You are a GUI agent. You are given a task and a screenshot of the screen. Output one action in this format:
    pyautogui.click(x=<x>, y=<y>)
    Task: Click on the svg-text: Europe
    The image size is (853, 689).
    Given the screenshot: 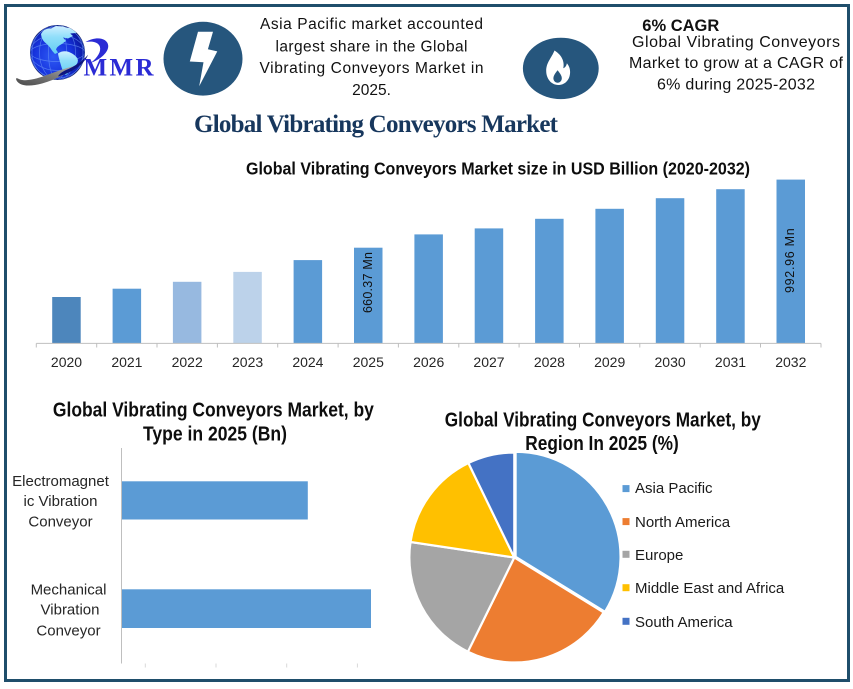 What is the action you would take?
    pyautogui.click(x=659, y=555)
    